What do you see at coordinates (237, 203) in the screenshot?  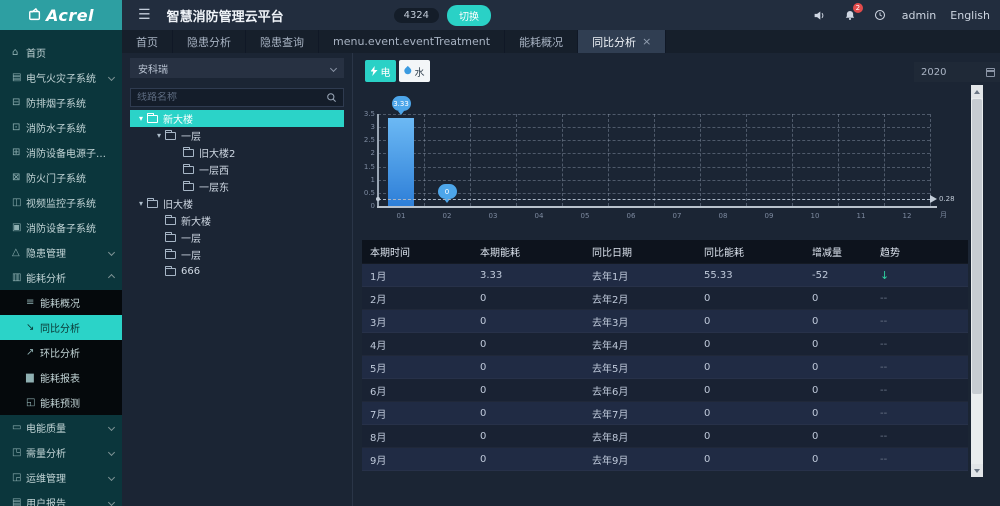 I see `tree-node-旧大楼: ▾ 旧大楼` at bounding box center [237, 203].